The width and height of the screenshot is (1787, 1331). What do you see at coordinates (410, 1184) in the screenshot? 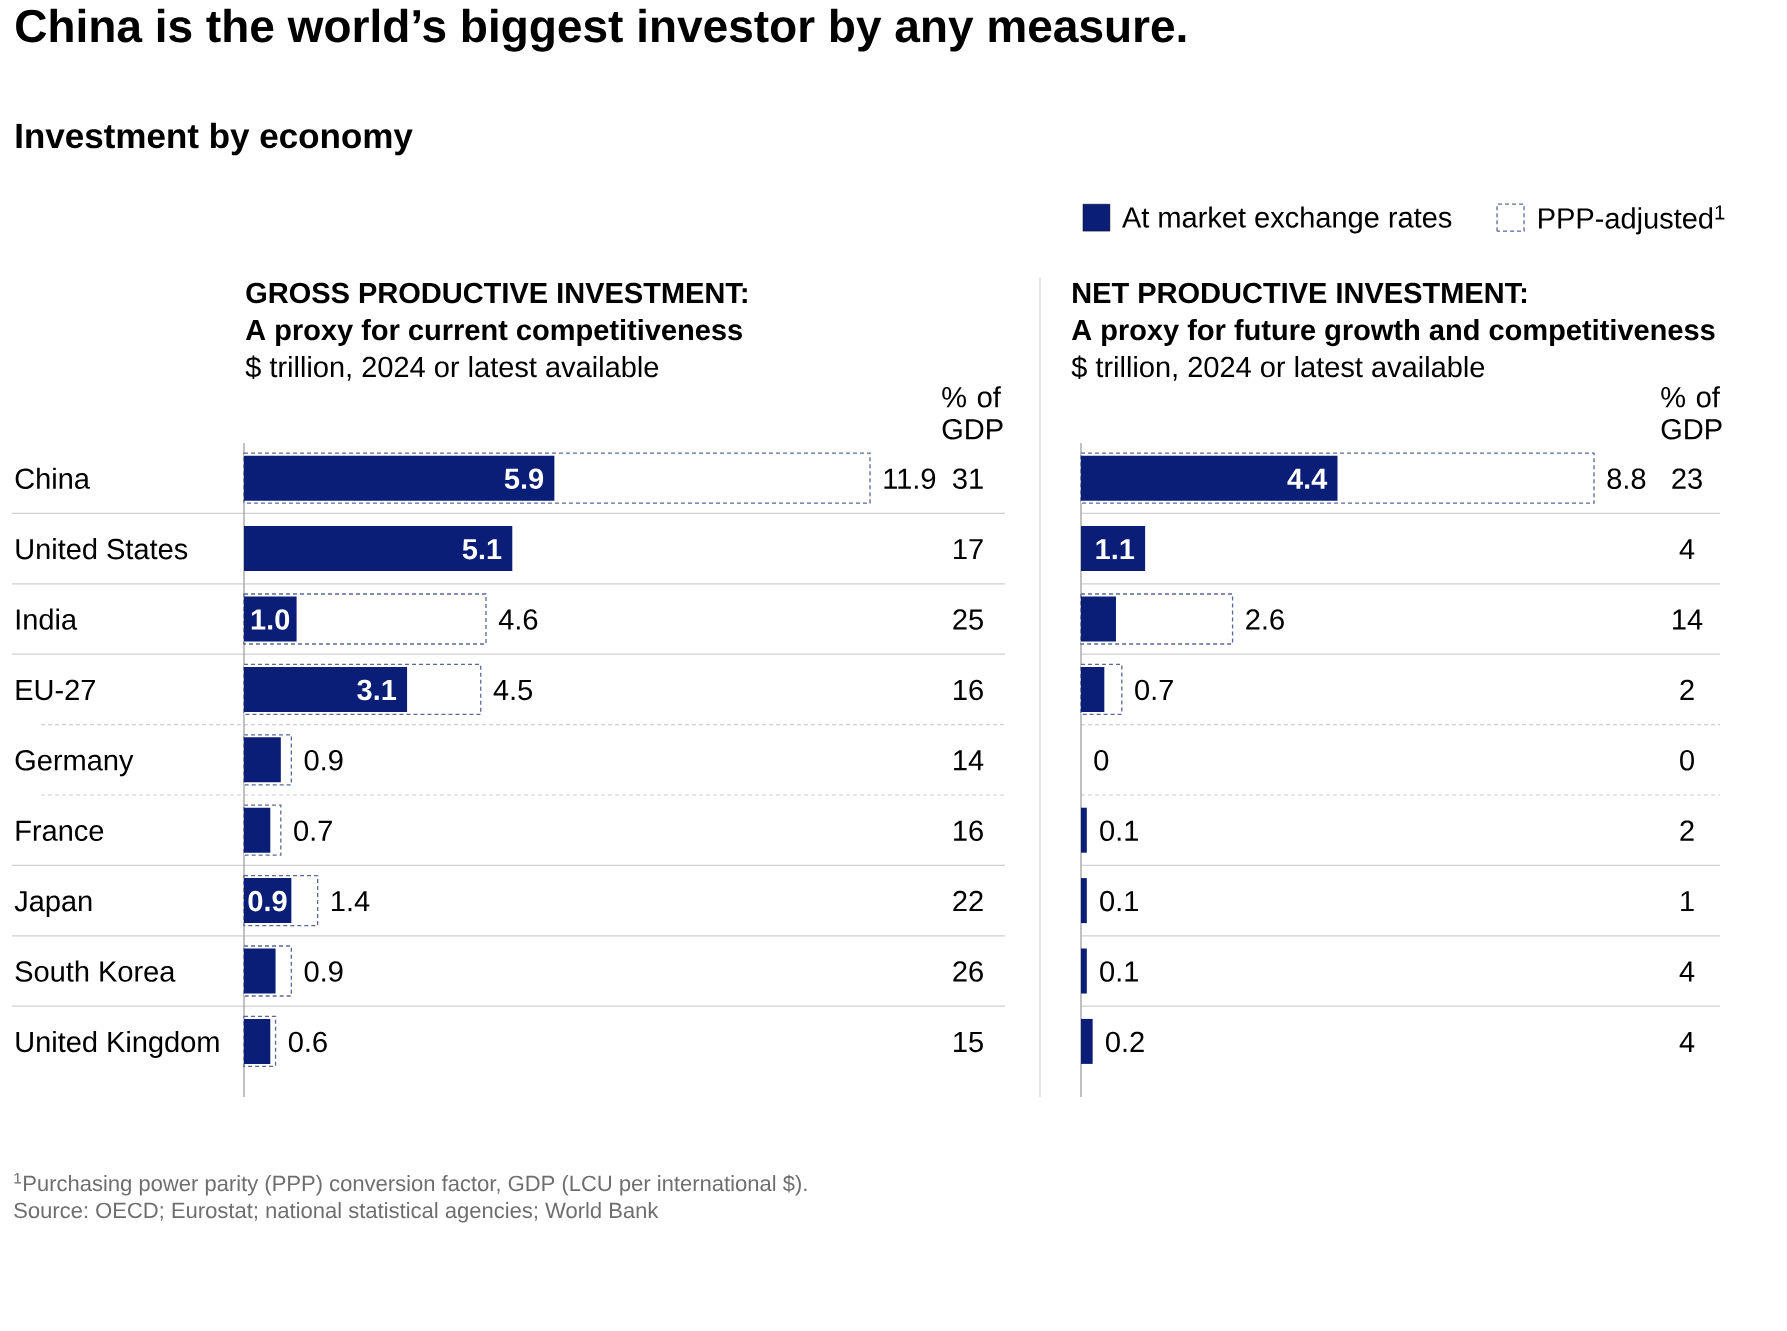
I see `text: $^{1}$Purchasing power parity (PPP) conversion factor, GDP (LCU per international $).` at bounding box center [410, 1184].